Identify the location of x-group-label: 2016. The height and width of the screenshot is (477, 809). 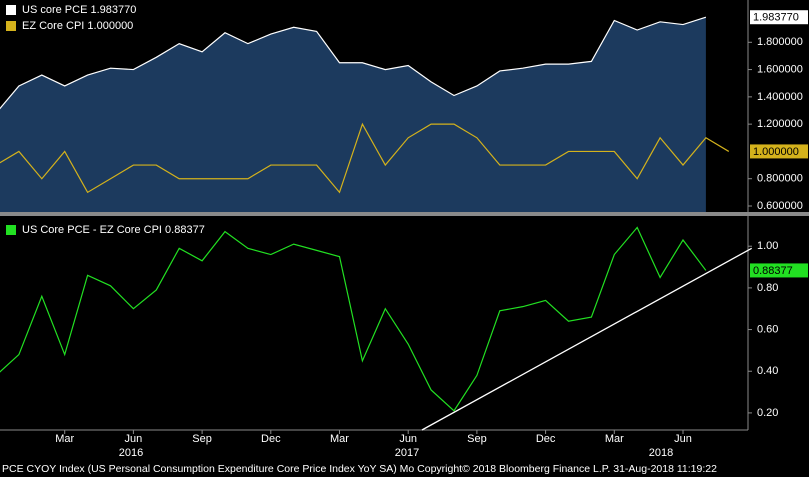
(131, 453).